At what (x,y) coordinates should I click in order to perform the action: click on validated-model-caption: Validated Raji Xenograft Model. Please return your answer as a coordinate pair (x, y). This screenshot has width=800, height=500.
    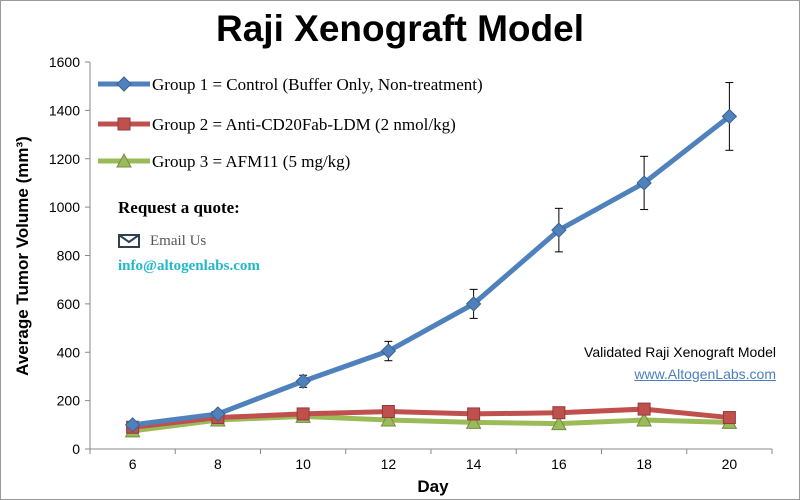
    Looking at the image, I should click on (680, 352).